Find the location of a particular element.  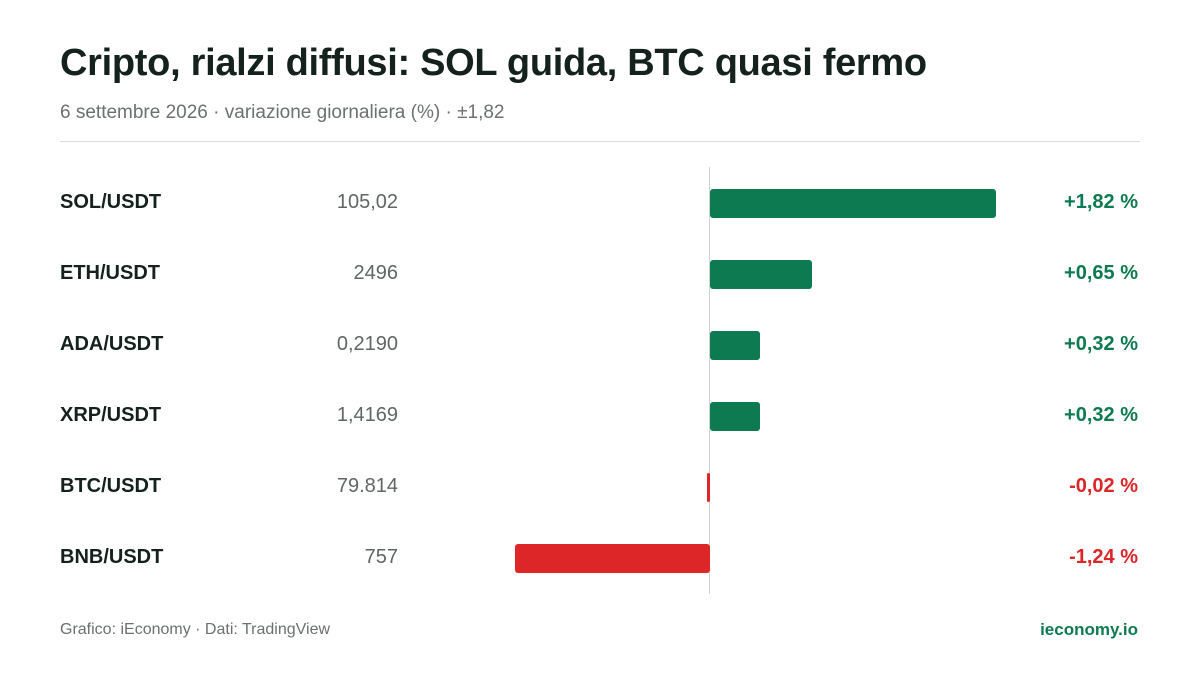

chart-row: ETH/USDT 2496 +0,65 % is located at coordinates (600, 274).